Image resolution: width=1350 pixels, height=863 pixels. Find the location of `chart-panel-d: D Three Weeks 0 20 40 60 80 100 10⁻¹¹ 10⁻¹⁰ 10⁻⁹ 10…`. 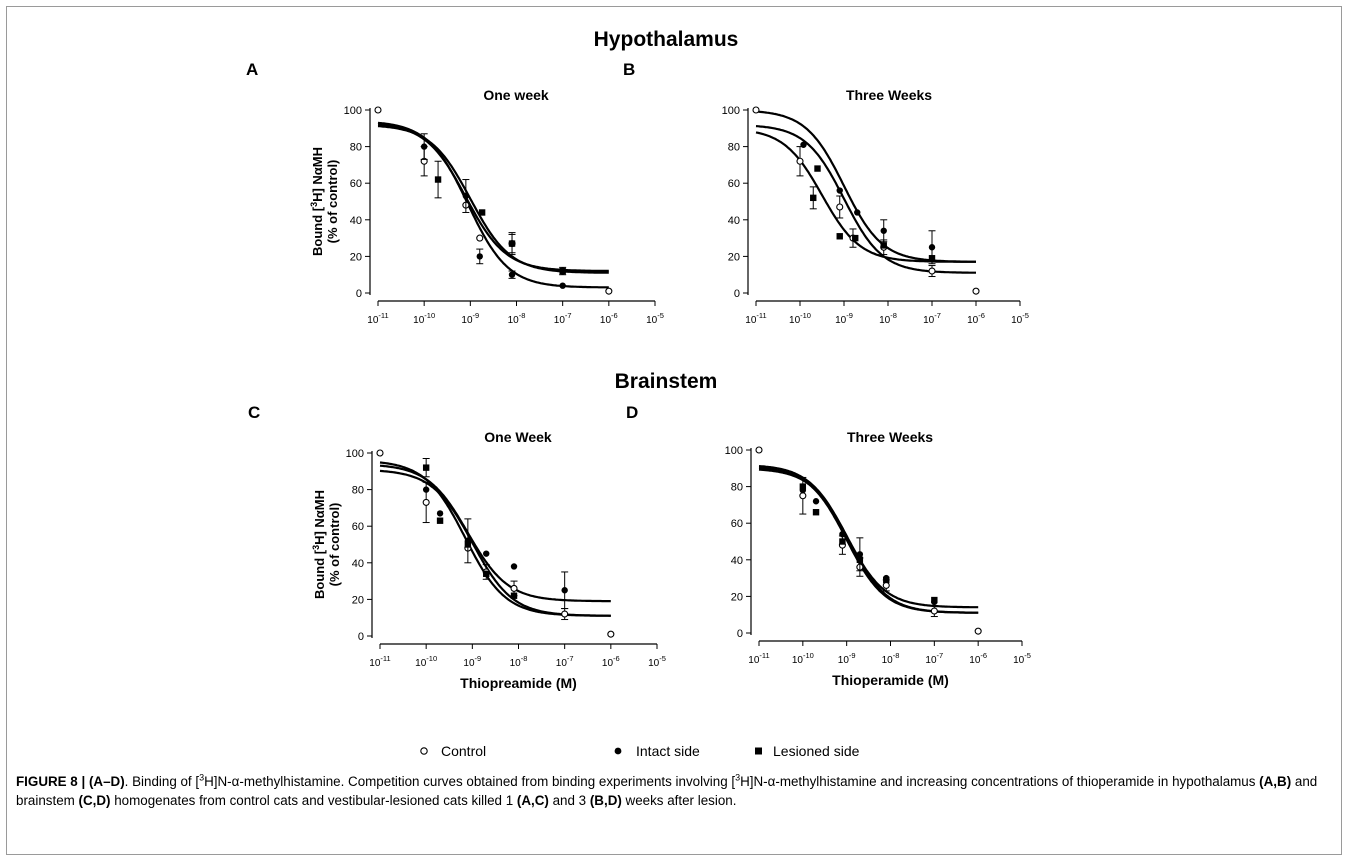

chart-panel-d: D Three Weeks 0 20 40 60 80 100 10⁻¹¹ 10⁻¹⁰ 10⁻⁹ 10… is located at coordinates (828, 545).